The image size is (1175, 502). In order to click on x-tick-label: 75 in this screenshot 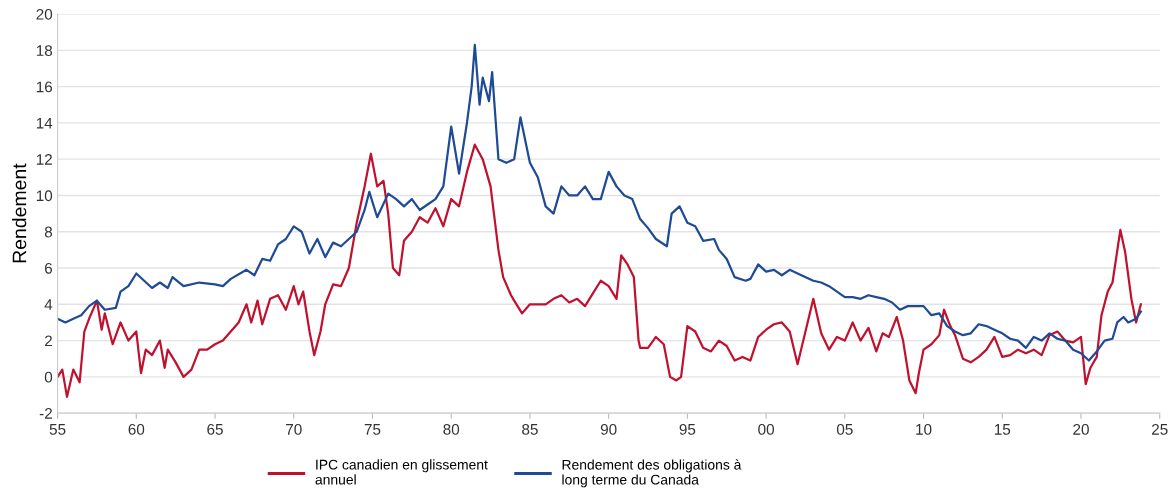, I will do `click(372, 429)`.